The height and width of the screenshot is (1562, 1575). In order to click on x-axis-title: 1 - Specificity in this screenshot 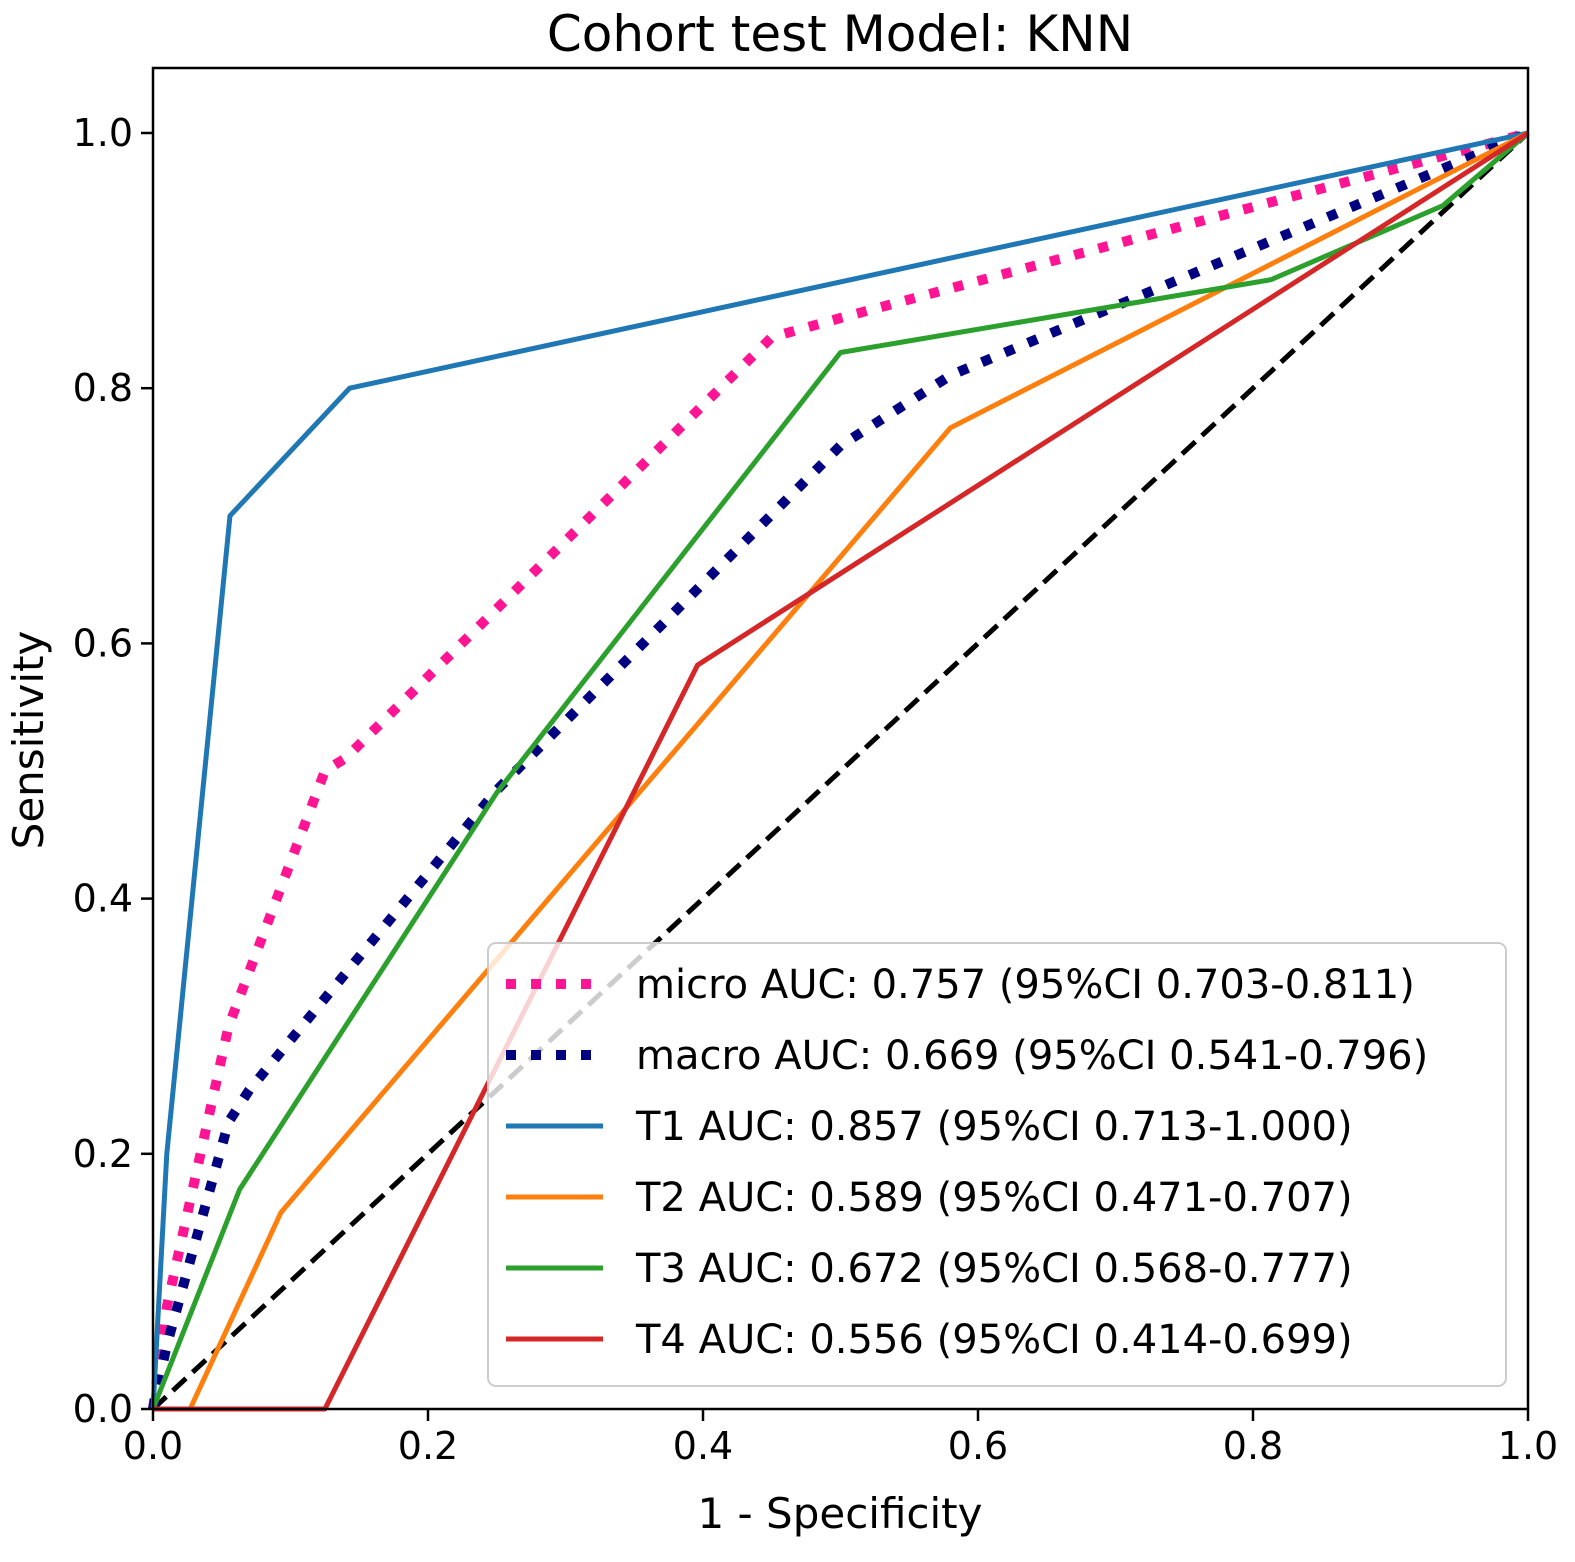, I will do `click(839, 1513)`.